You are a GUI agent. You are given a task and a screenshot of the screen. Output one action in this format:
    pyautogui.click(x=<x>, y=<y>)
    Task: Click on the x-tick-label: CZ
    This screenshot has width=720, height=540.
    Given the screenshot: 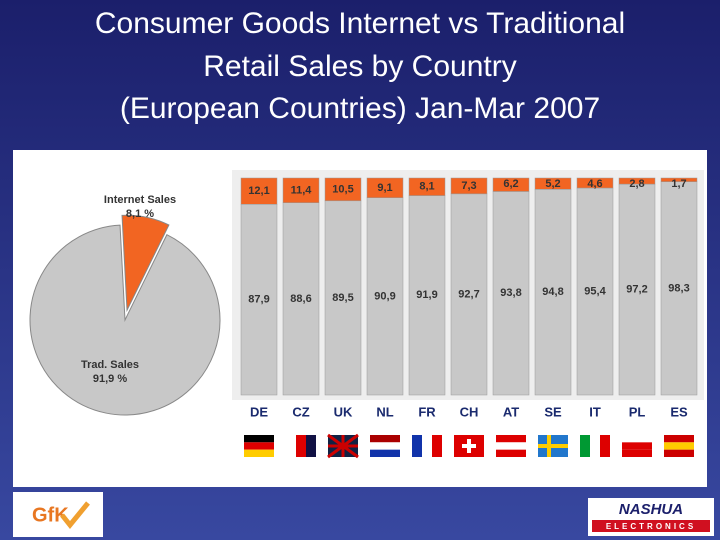 What is the action you would take?
    pyautogui.click(x=300, y=411)
    